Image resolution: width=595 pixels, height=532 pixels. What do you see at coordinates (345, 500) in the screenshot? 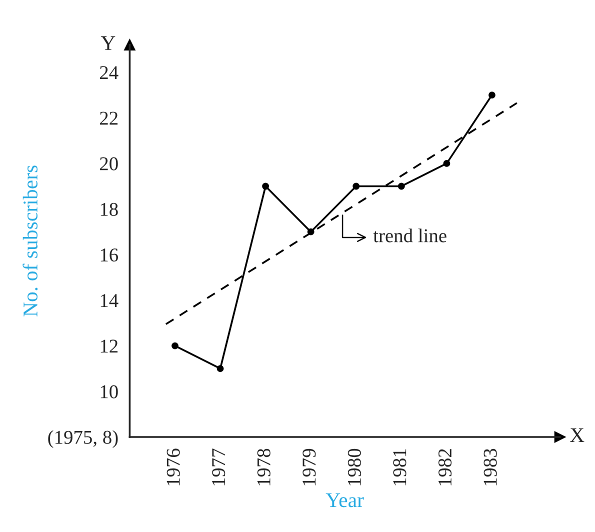
I see `x-axis-title: Year` at bounding box center [345, 500].